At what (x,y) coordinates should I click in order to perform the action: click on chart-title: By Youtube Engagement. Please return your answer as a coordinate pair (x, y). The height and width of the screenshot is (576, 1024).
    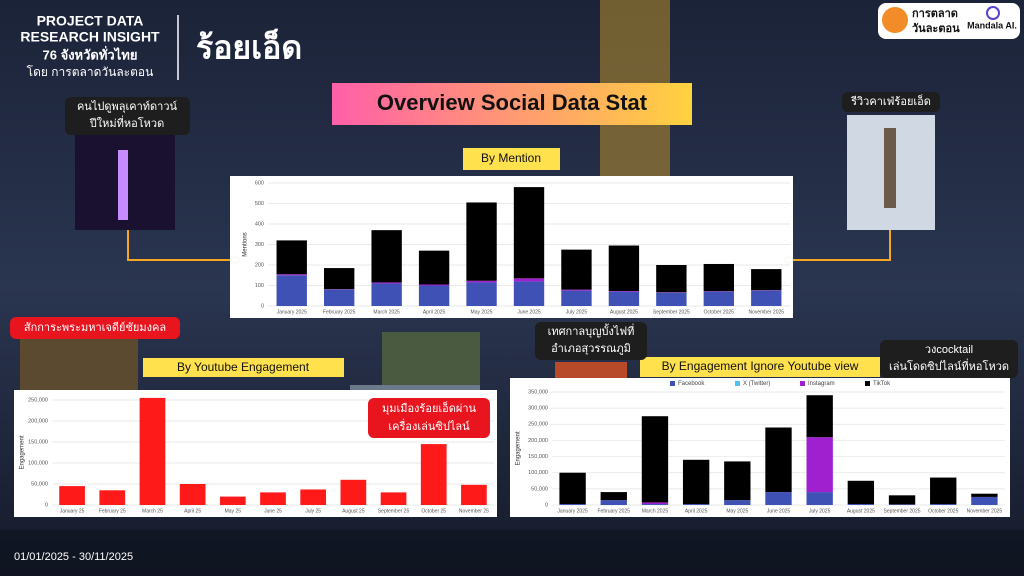
    Looking at the image, I should click on (243, 367).